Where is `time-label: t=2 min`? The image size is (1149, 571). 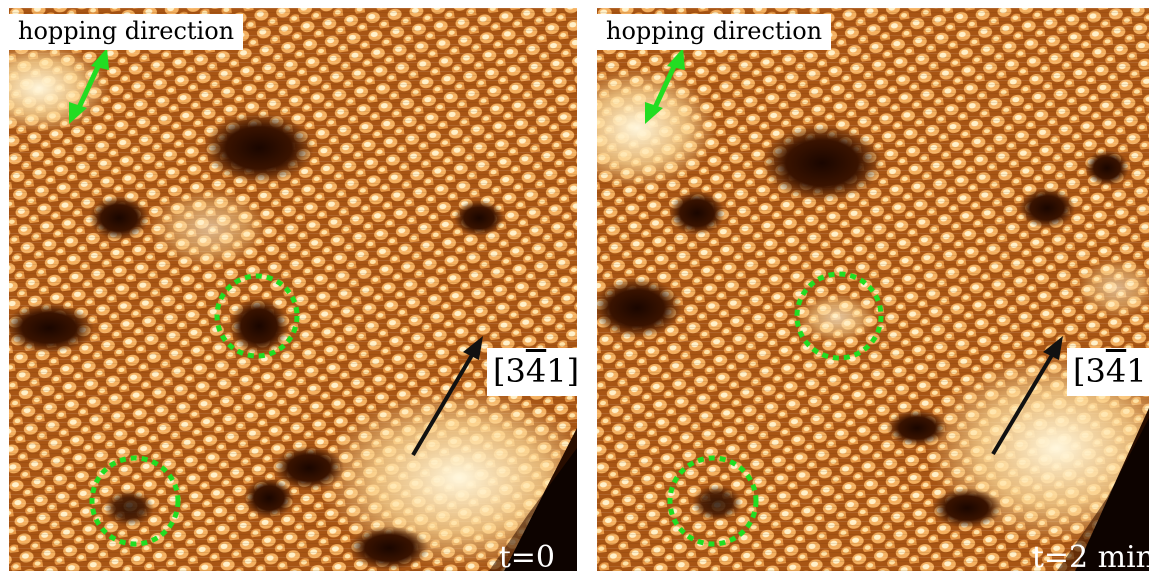 time-label: t=2 min is located at coordinates (1090, 555).